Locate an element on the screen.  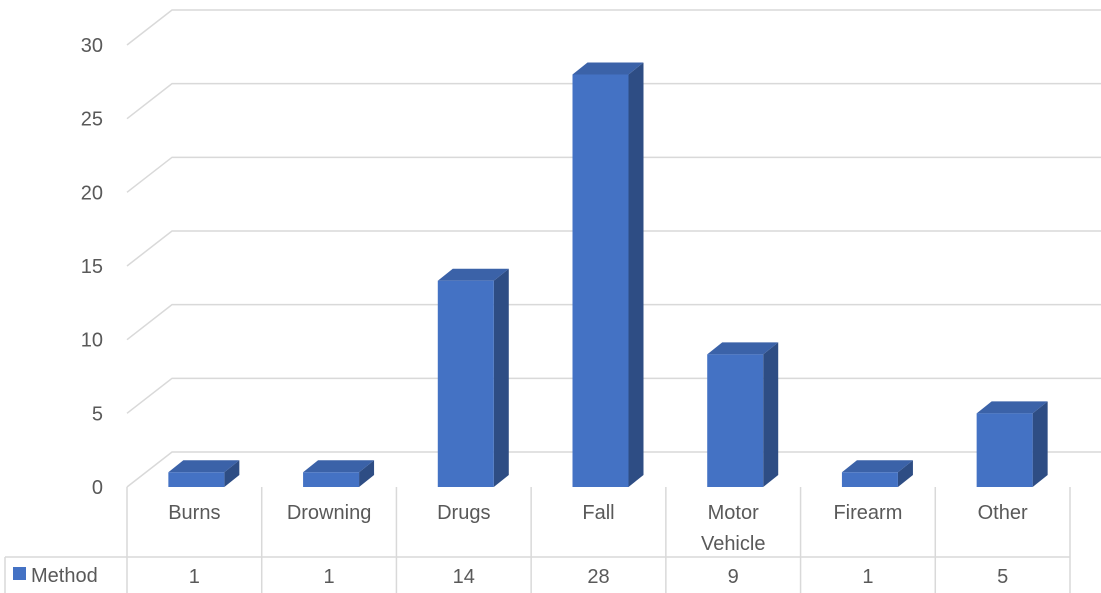
legend-label: Method is located at coordinates (64, 576).